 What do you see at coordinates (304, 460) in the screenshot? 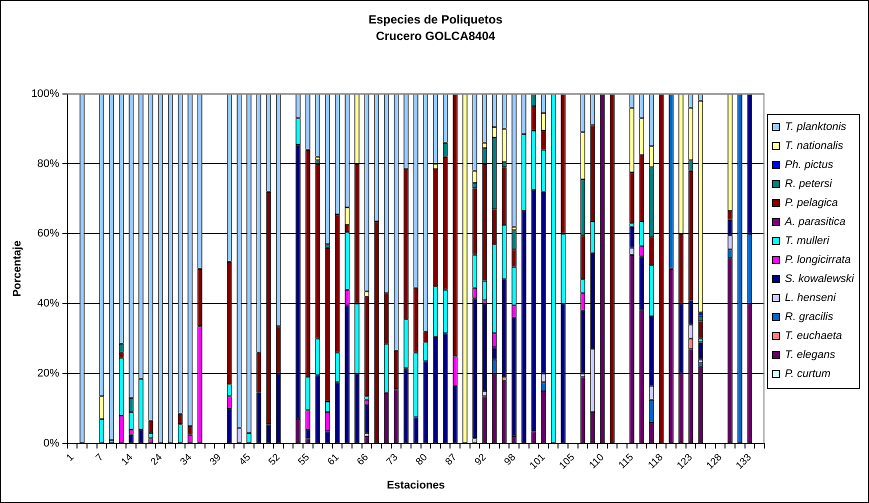
I see `x-tick-label: 55` at bounding box center [304, 460].